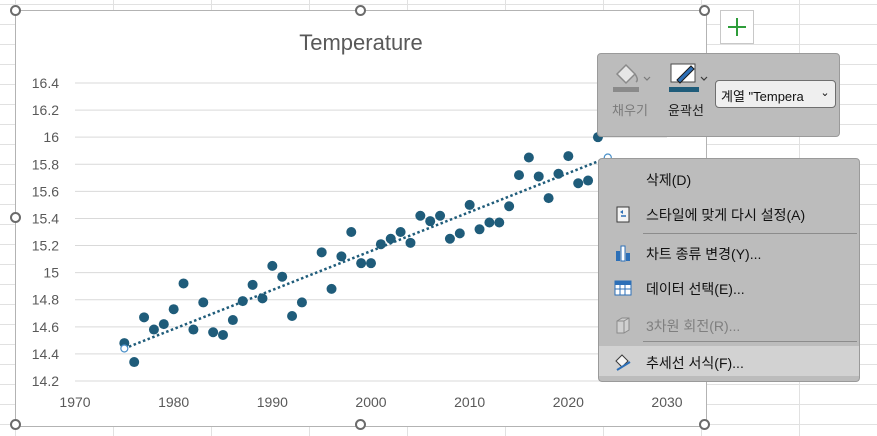 This screenshot has height=436, width=877. I want to click on y-tick-label: 15.8, so click(45, 164).